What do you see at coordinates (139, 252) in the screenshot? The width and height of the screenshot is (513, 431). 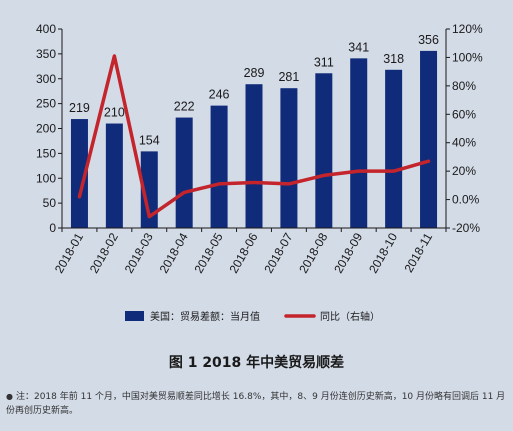 I see `x-tick-label: 2018-03` at bounding box center [139, 252].